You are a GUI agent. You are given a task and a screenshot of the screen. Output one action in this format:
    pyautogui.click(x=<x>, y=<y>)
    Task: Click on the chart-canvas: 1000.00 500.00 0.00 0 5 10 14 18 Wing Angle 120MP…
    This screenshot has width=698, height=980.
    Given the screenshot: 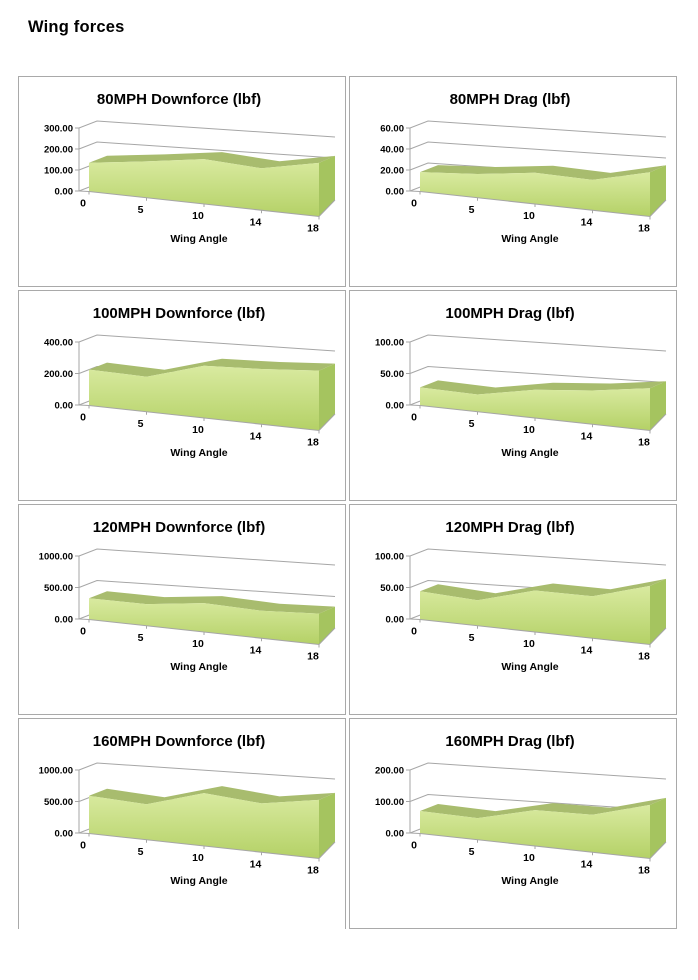 What is the action you would take?
    pyautogui.click(x=187, y=596)
    